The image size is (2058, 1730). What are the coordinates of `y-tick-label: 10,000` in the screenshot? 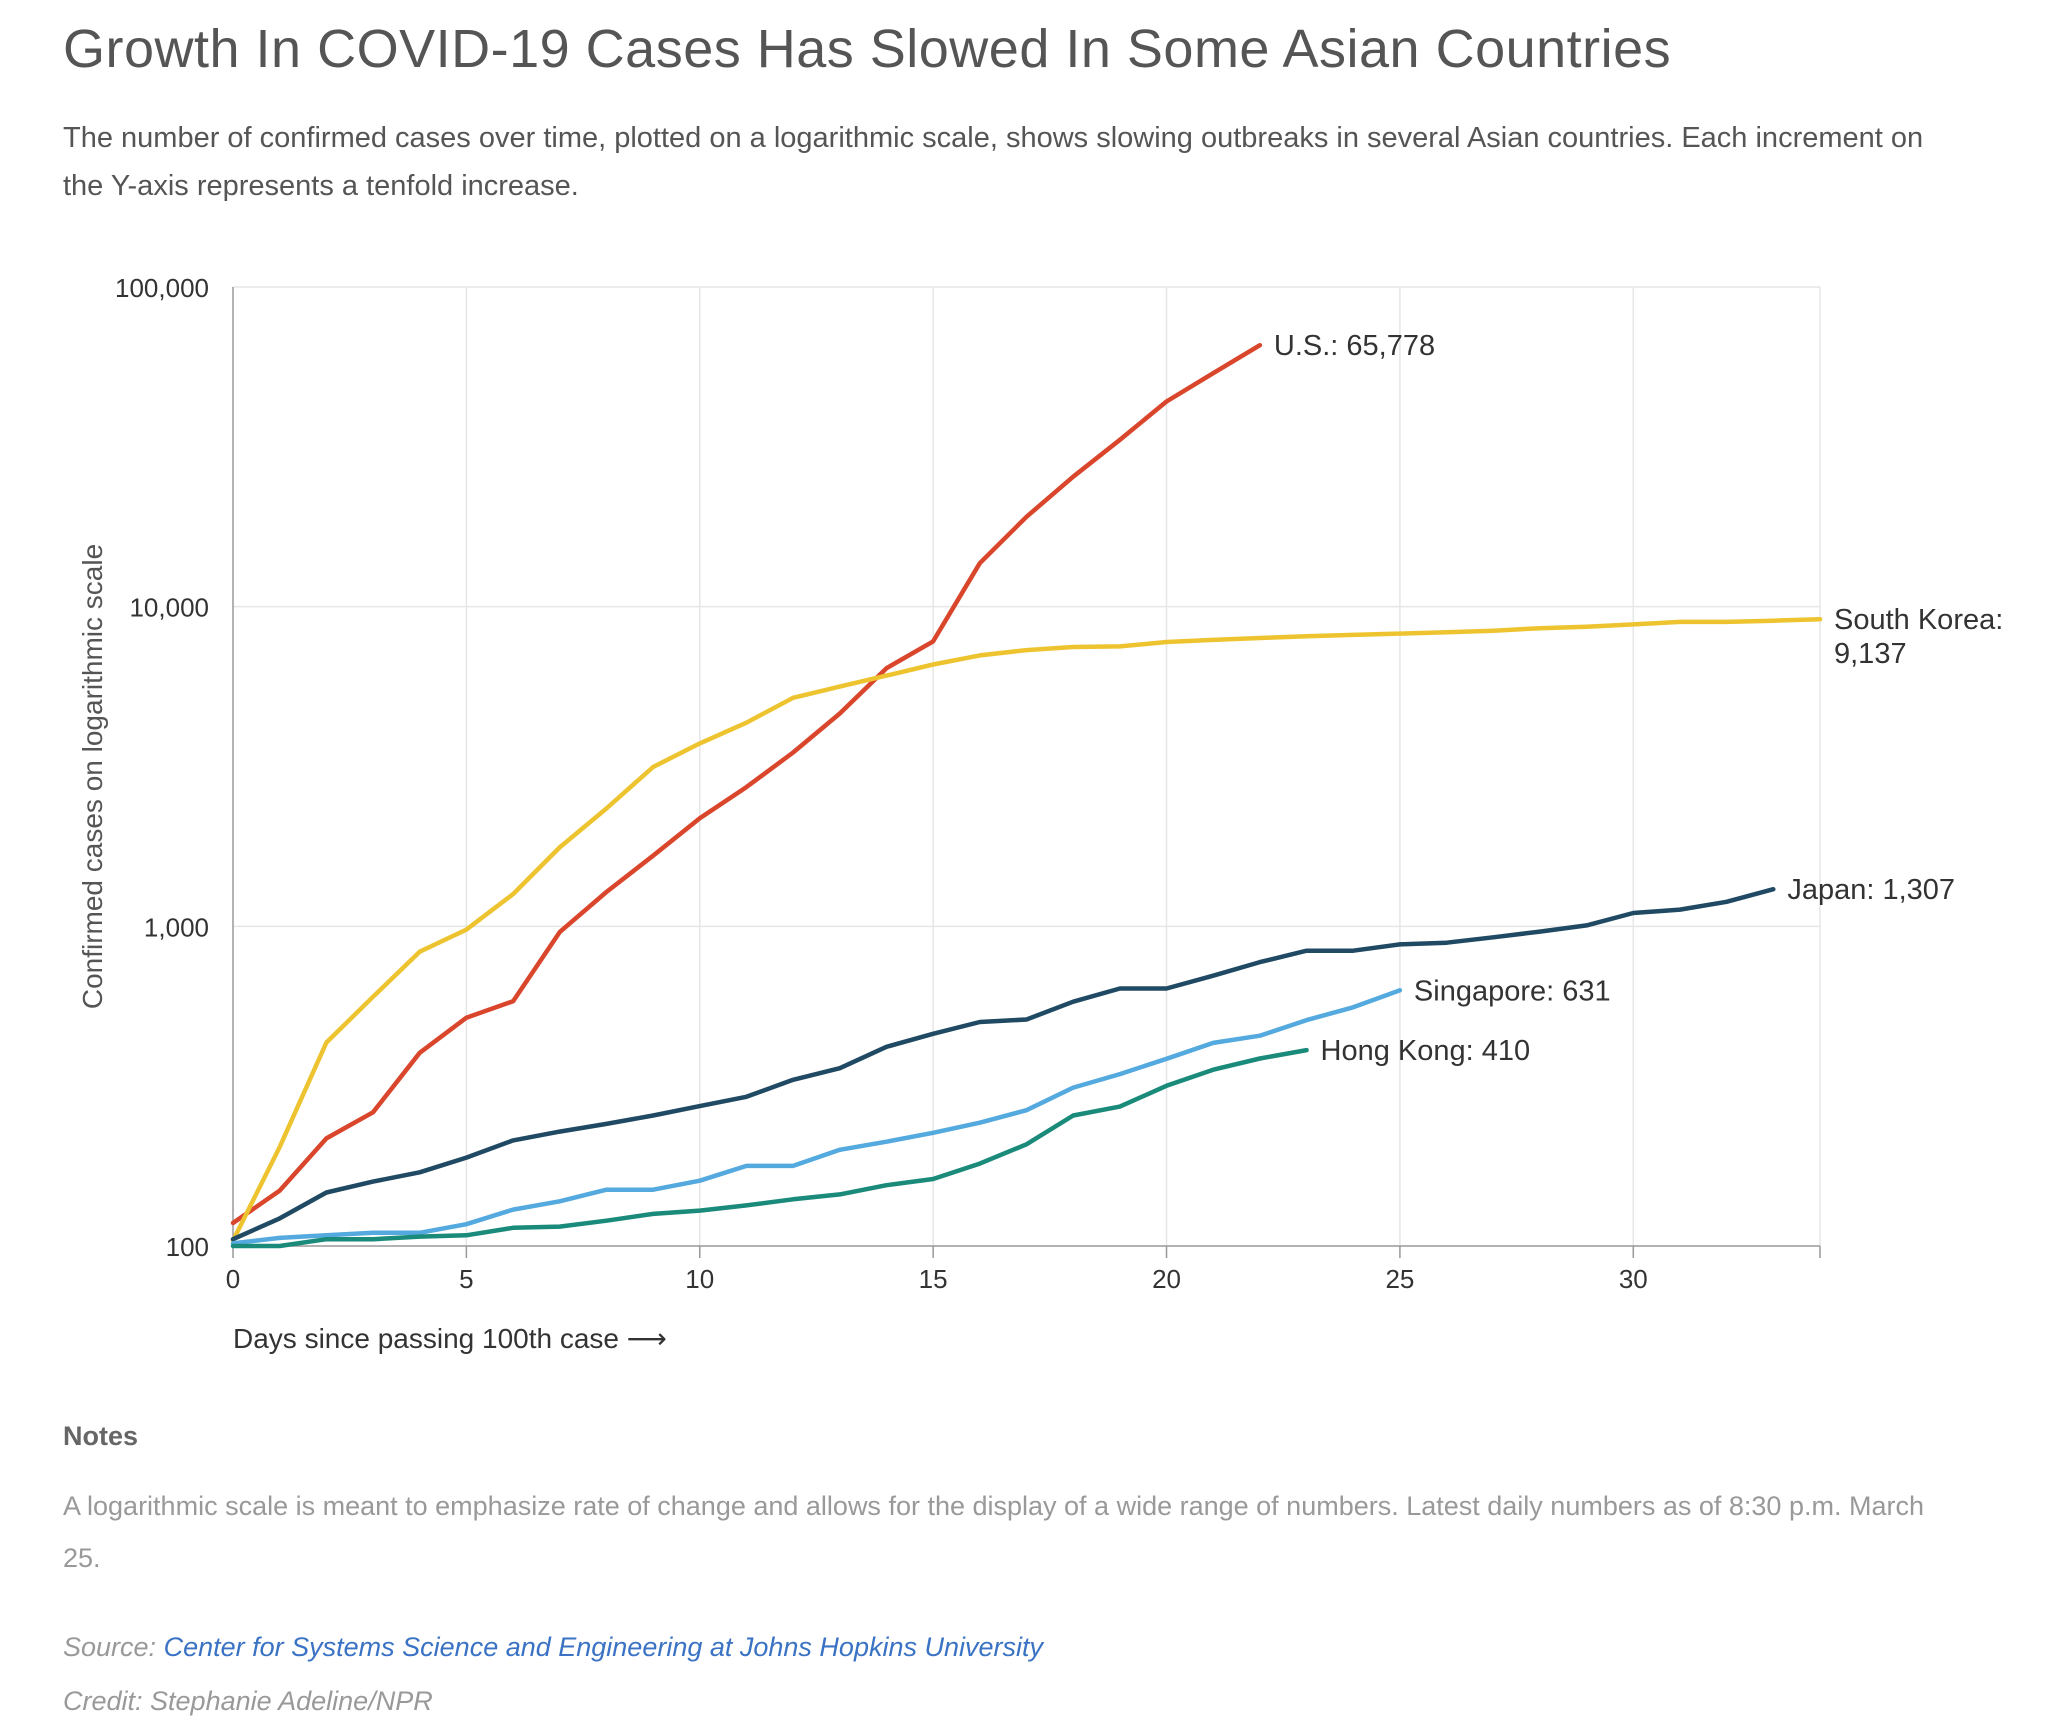 It's located at (169, 608).